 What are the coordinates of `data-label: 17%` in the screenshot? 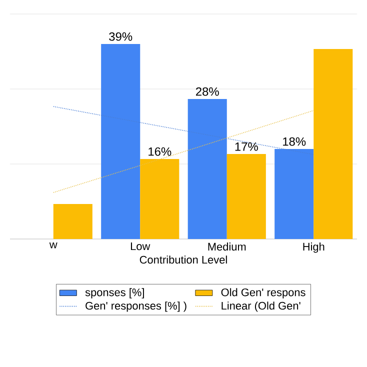 It's located at (246, 146).